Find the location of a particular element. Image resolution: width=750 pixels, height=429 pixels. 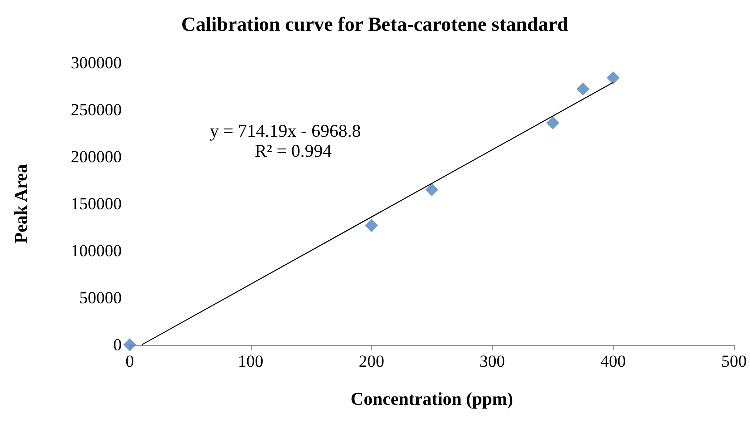

y-tick-label: 150000 is located at coordinates (96, 204).